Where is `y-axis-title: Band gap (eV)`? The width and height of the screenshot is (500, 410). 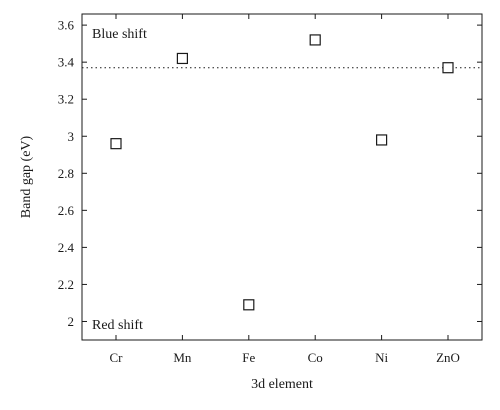 y-axis-title: Band gap (eV) is located at coordinates (26, 176).